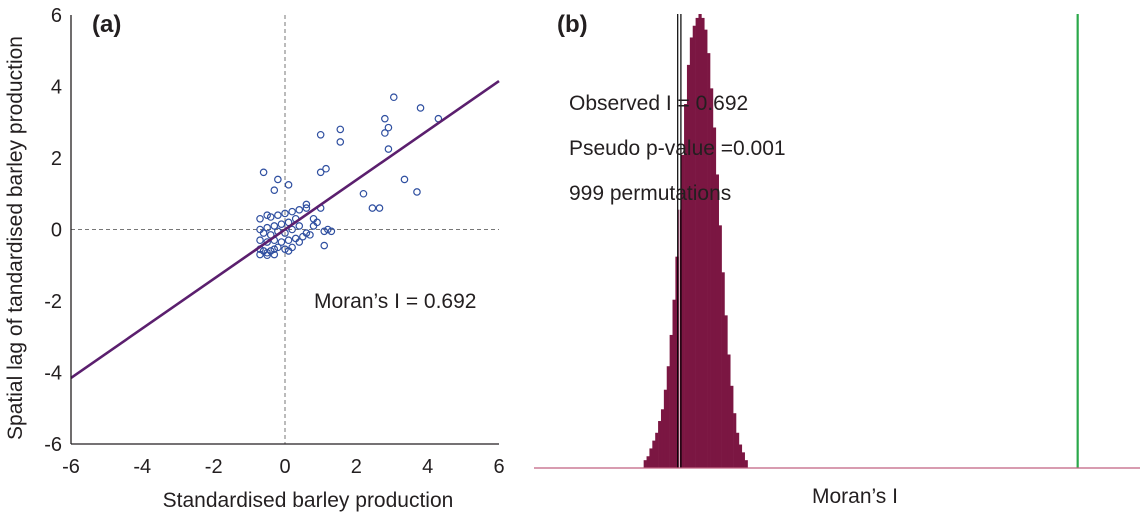 This screenshot has width=1147, height=518. I want to click on x-tick-label: -4, so click(142, 467).